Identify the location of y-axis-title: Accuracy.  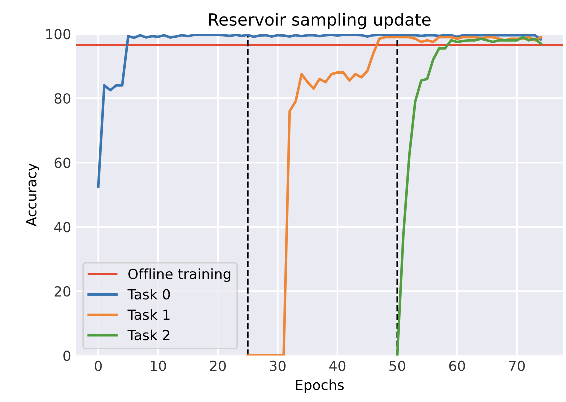
(33, 195).